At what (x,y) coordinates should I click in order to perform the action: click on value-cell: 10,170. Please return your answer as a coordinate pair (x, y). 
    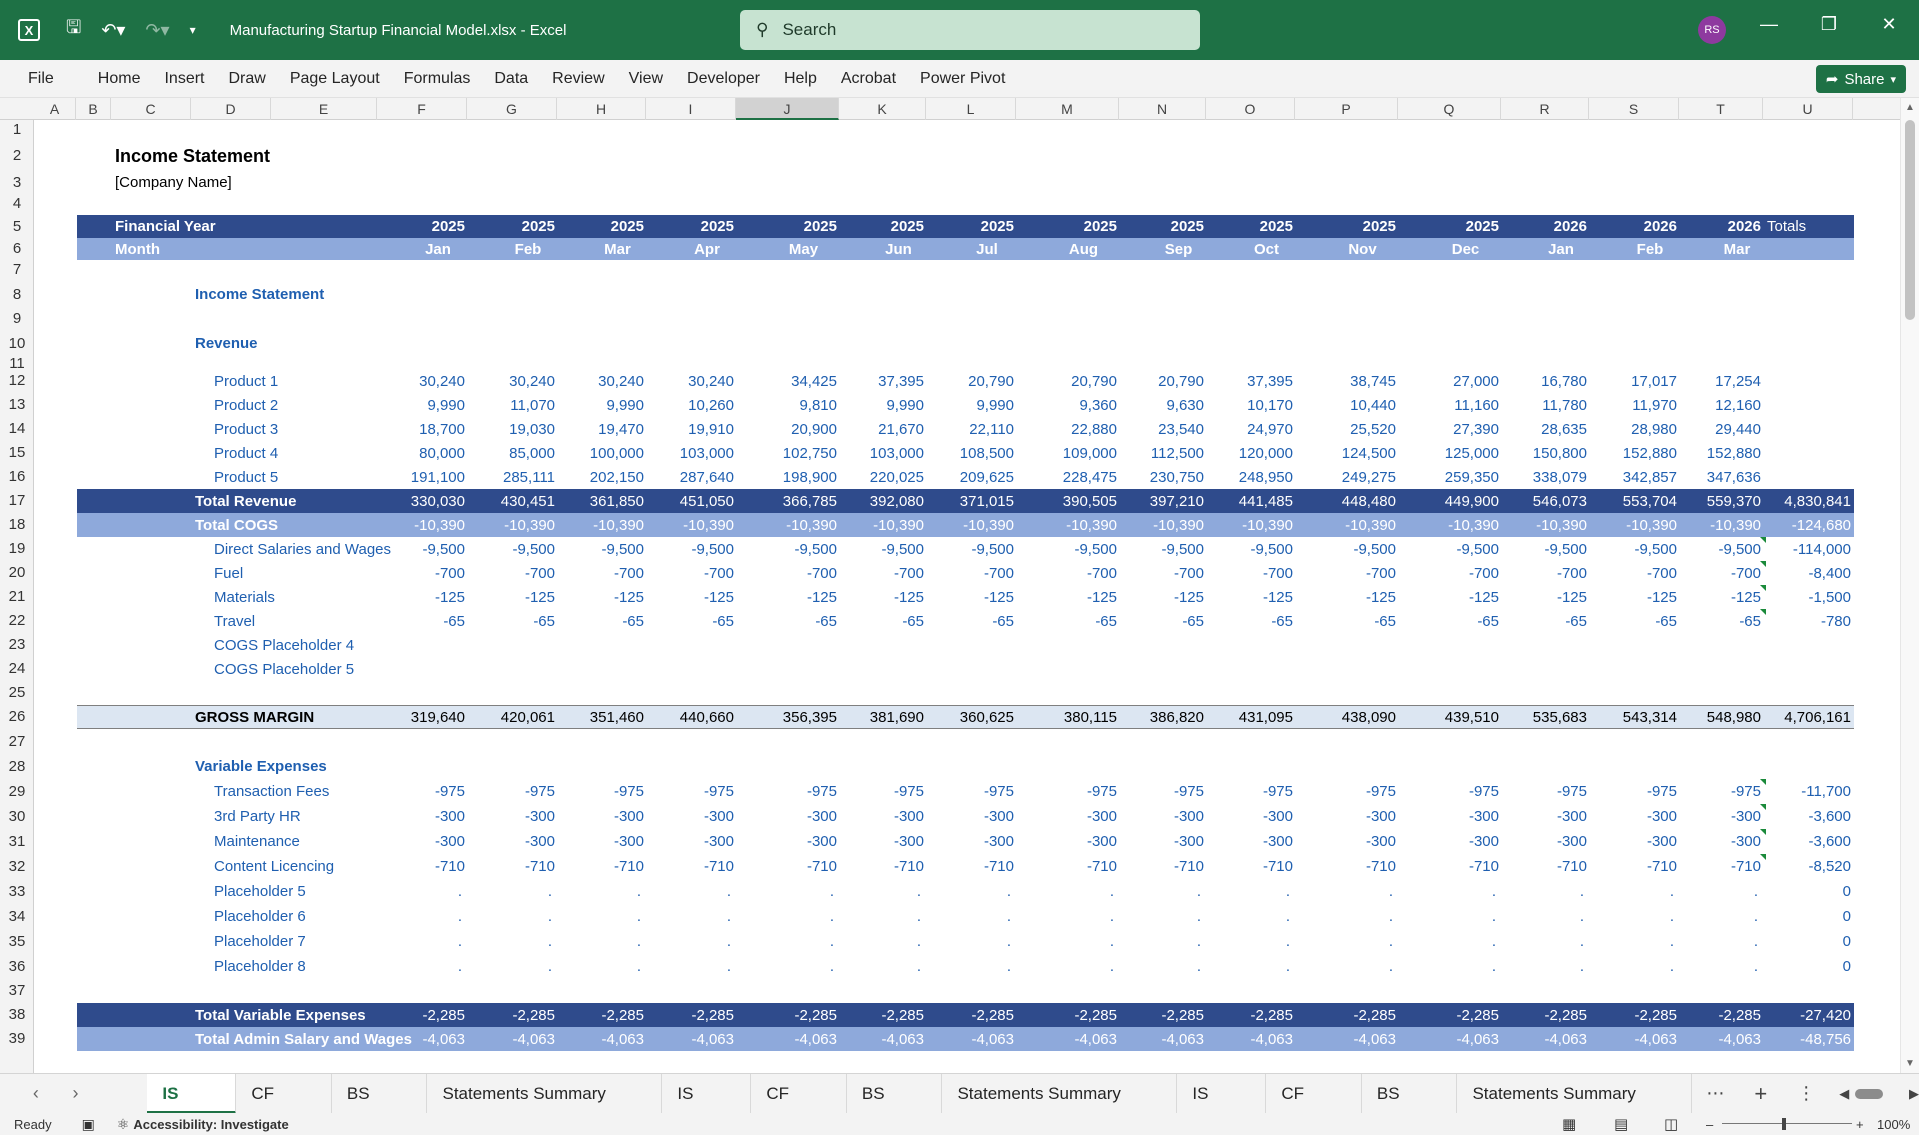
    Looking at the image, I should click on (1270, 405).